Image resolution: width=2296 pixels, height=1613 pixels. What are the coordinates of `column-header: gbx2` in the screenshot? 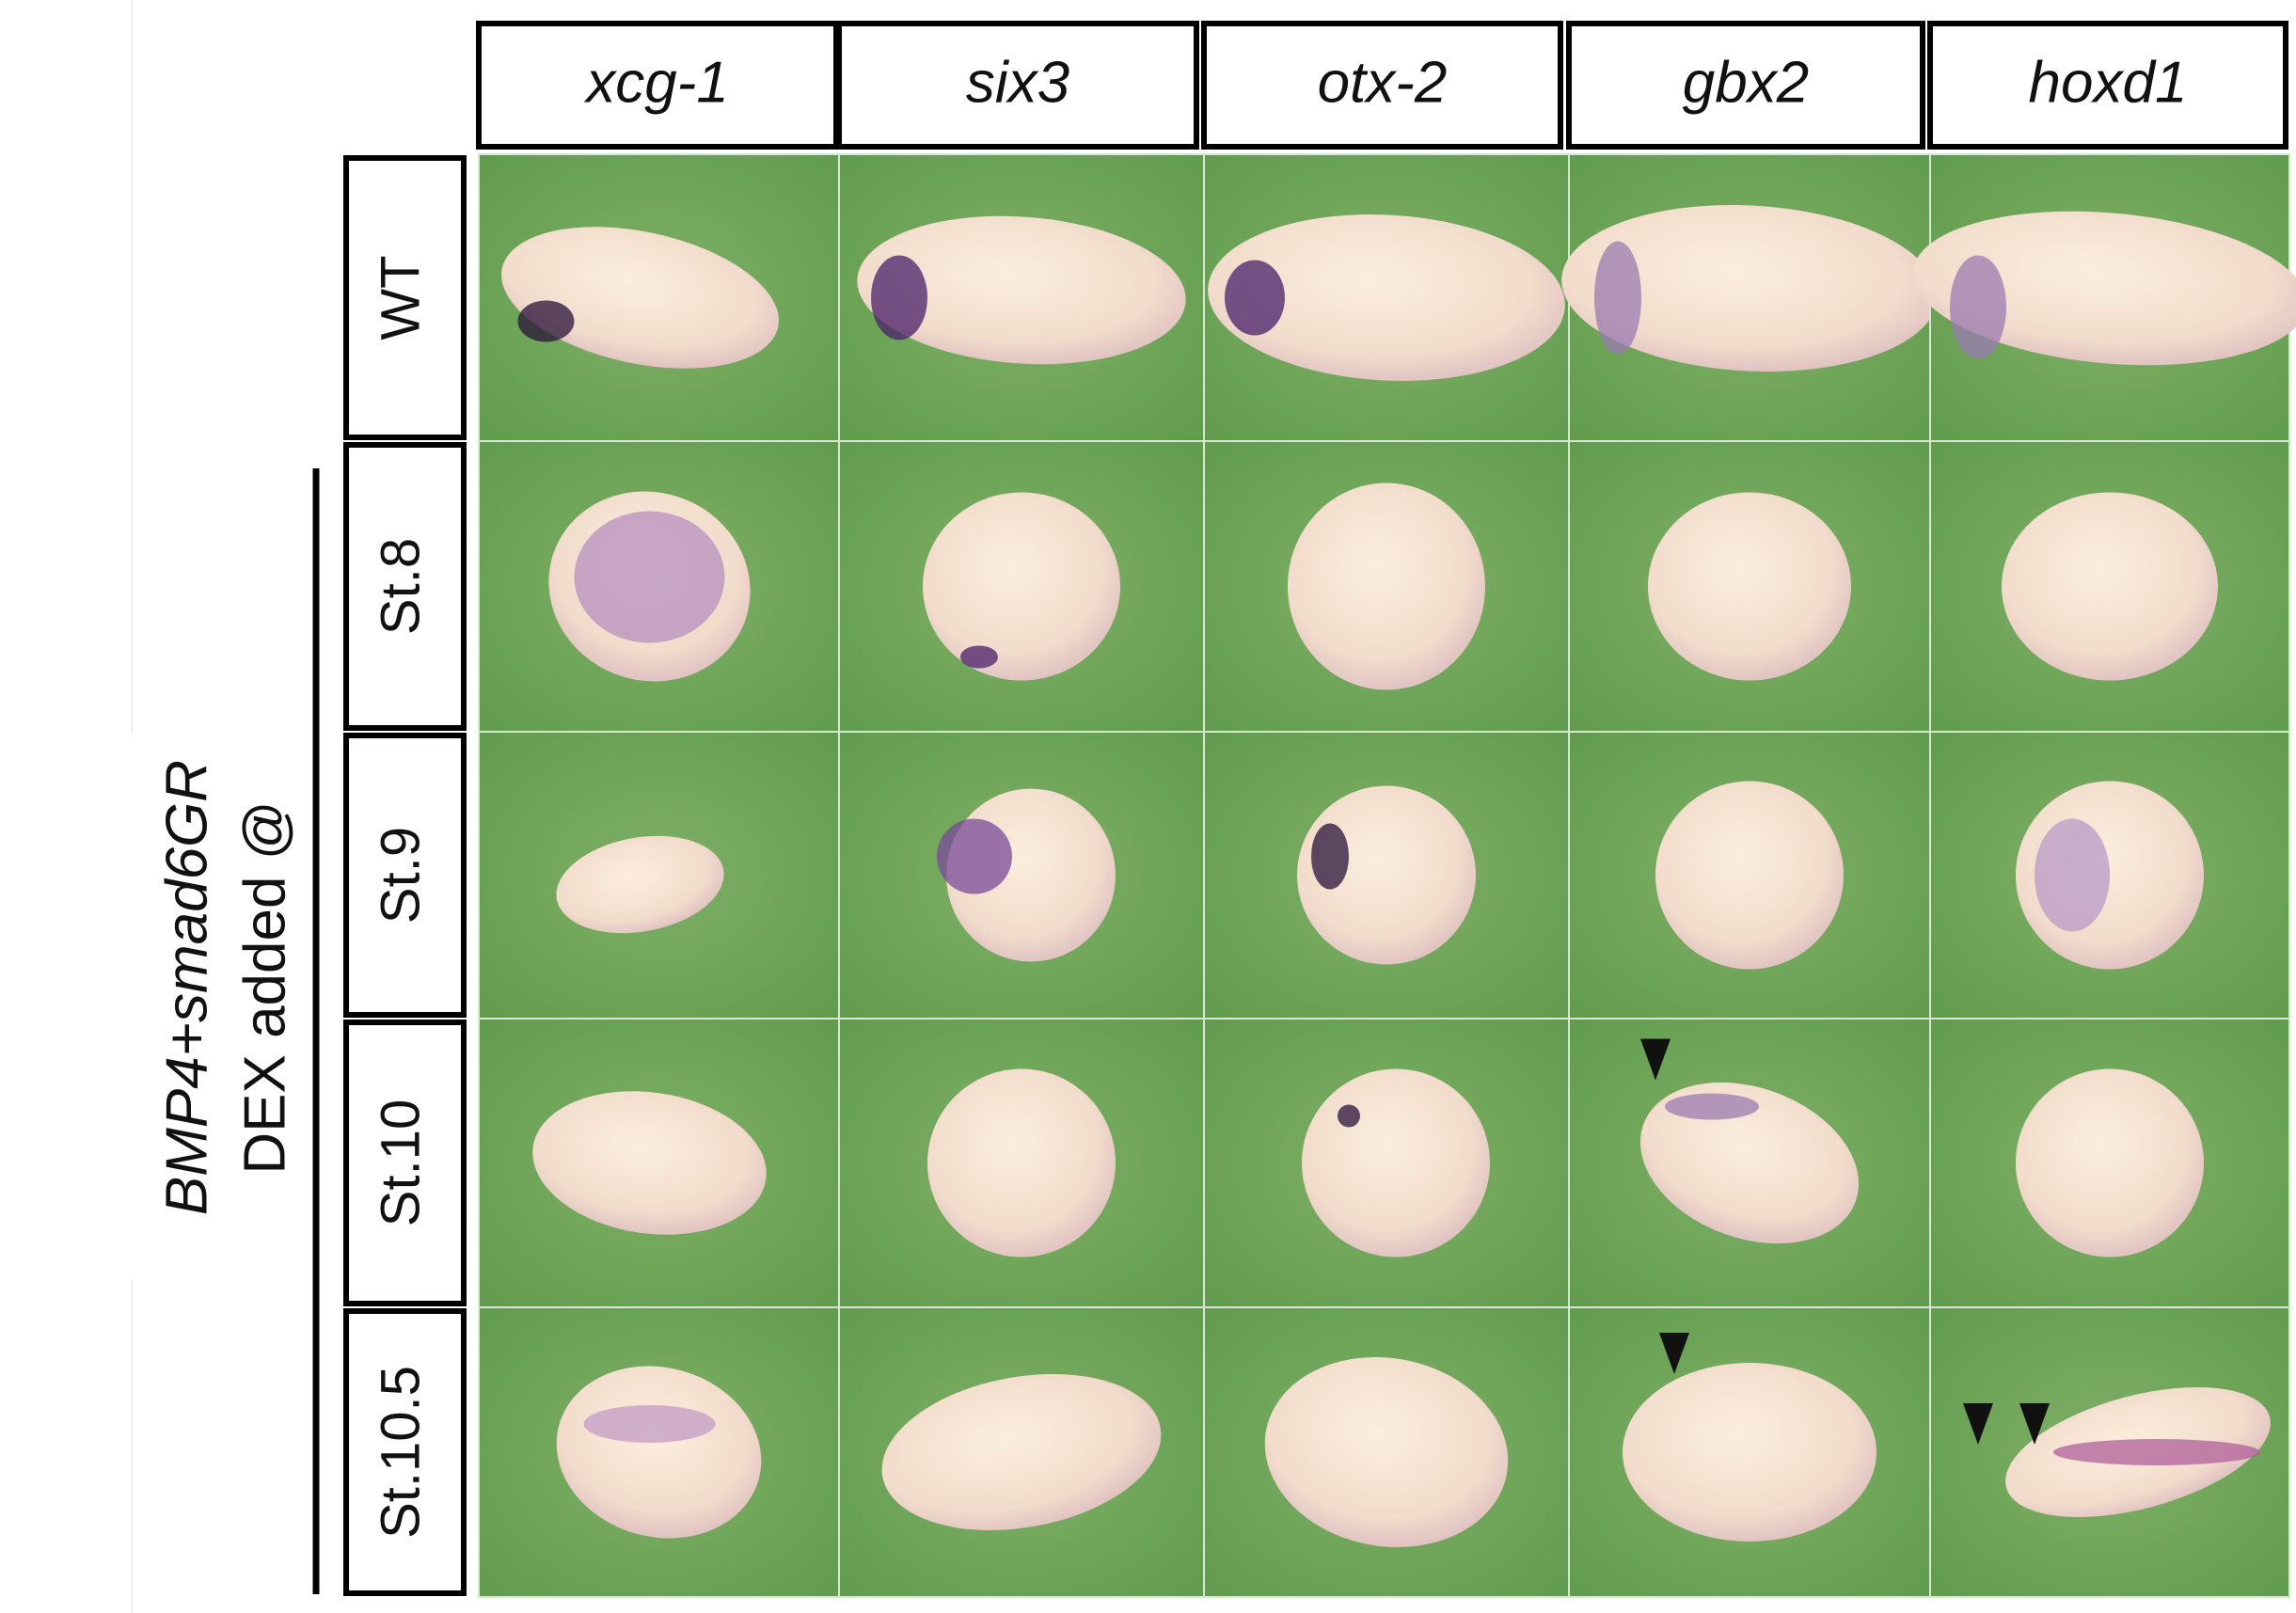 It's located at (1746, 82).